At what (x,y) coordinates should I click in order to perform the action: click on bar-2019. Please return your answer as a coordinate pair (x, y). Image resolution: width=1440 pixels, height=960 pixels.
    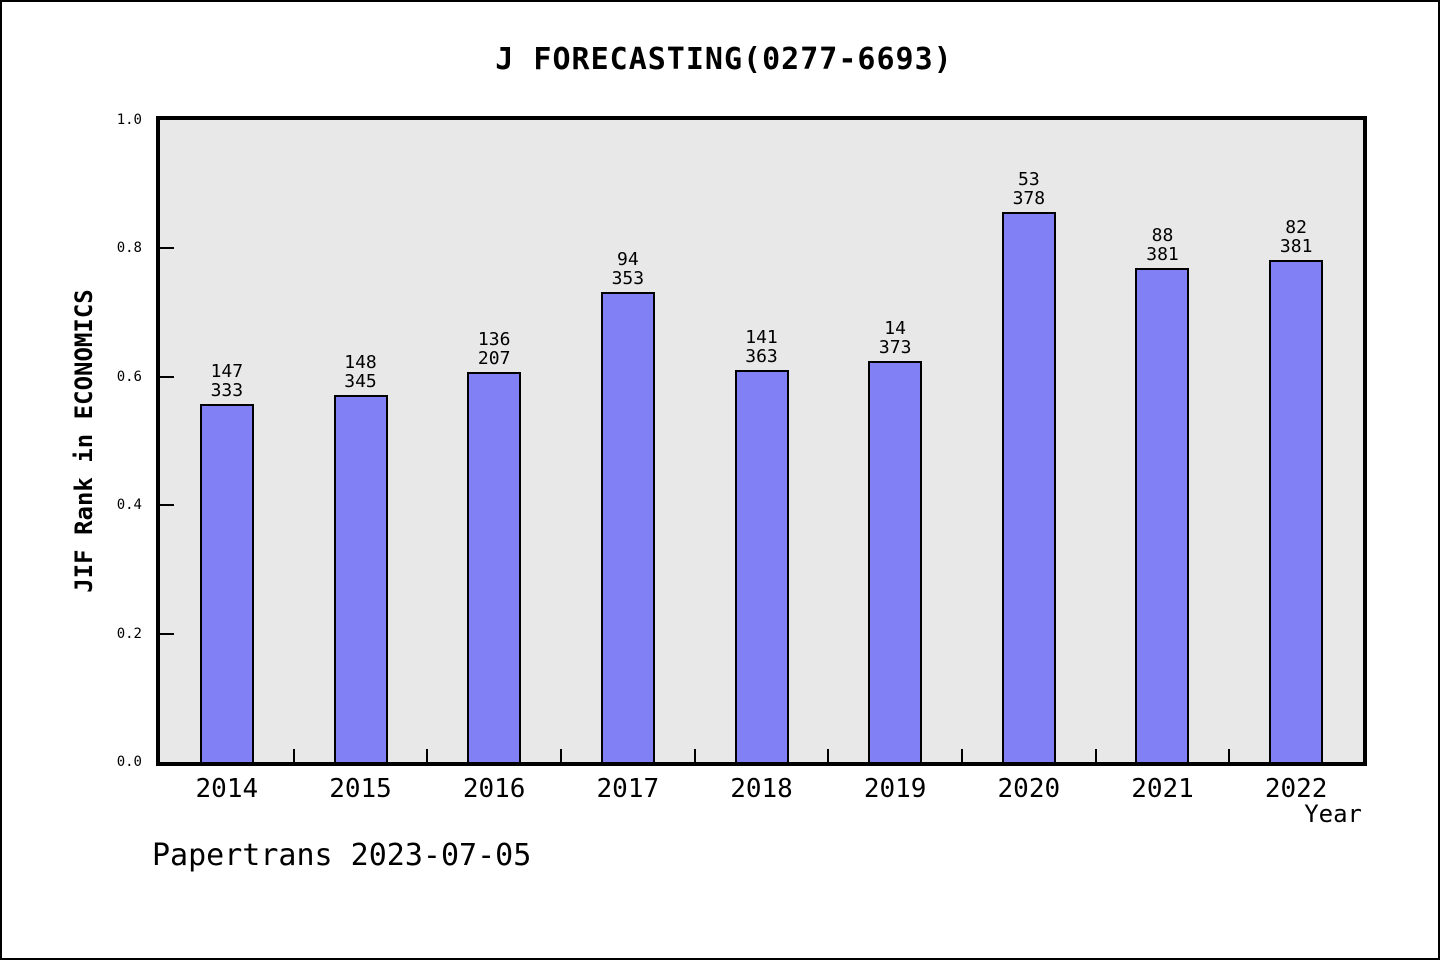
    Looking at the image, I should click on (895, 561).